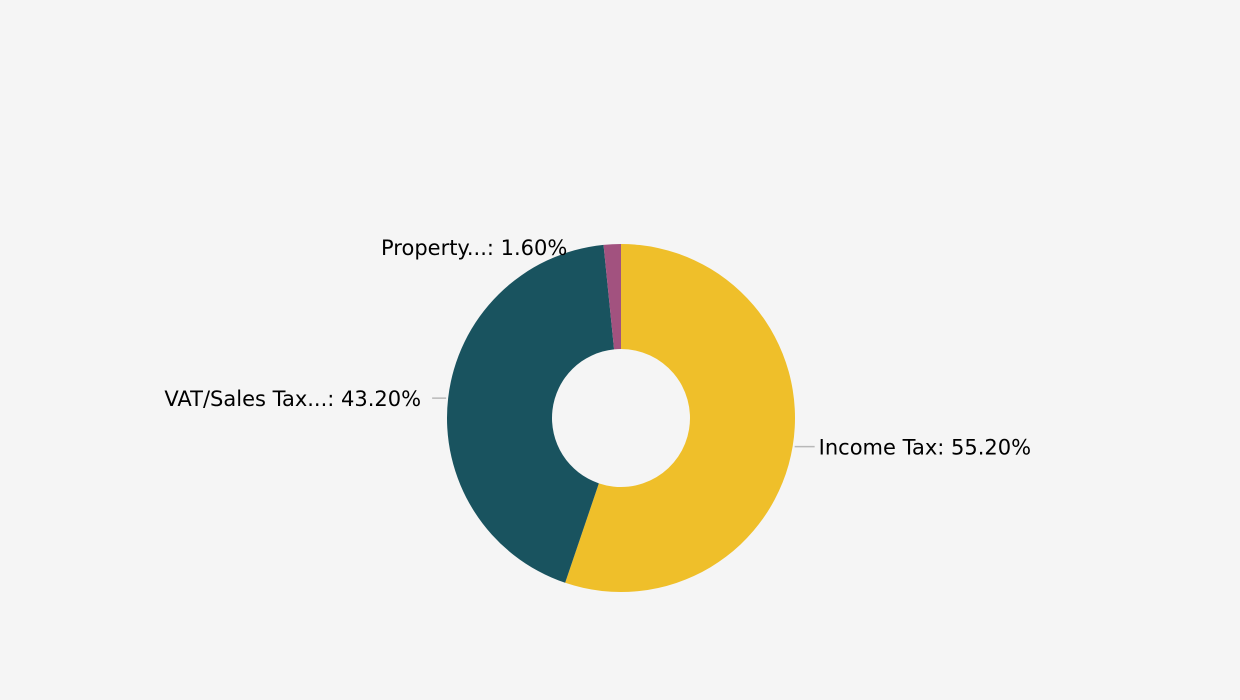  Describe the element at coordinates (925, 448) in the screenshot. I see `slice-label: Income Tax: 55.20%` at that location.